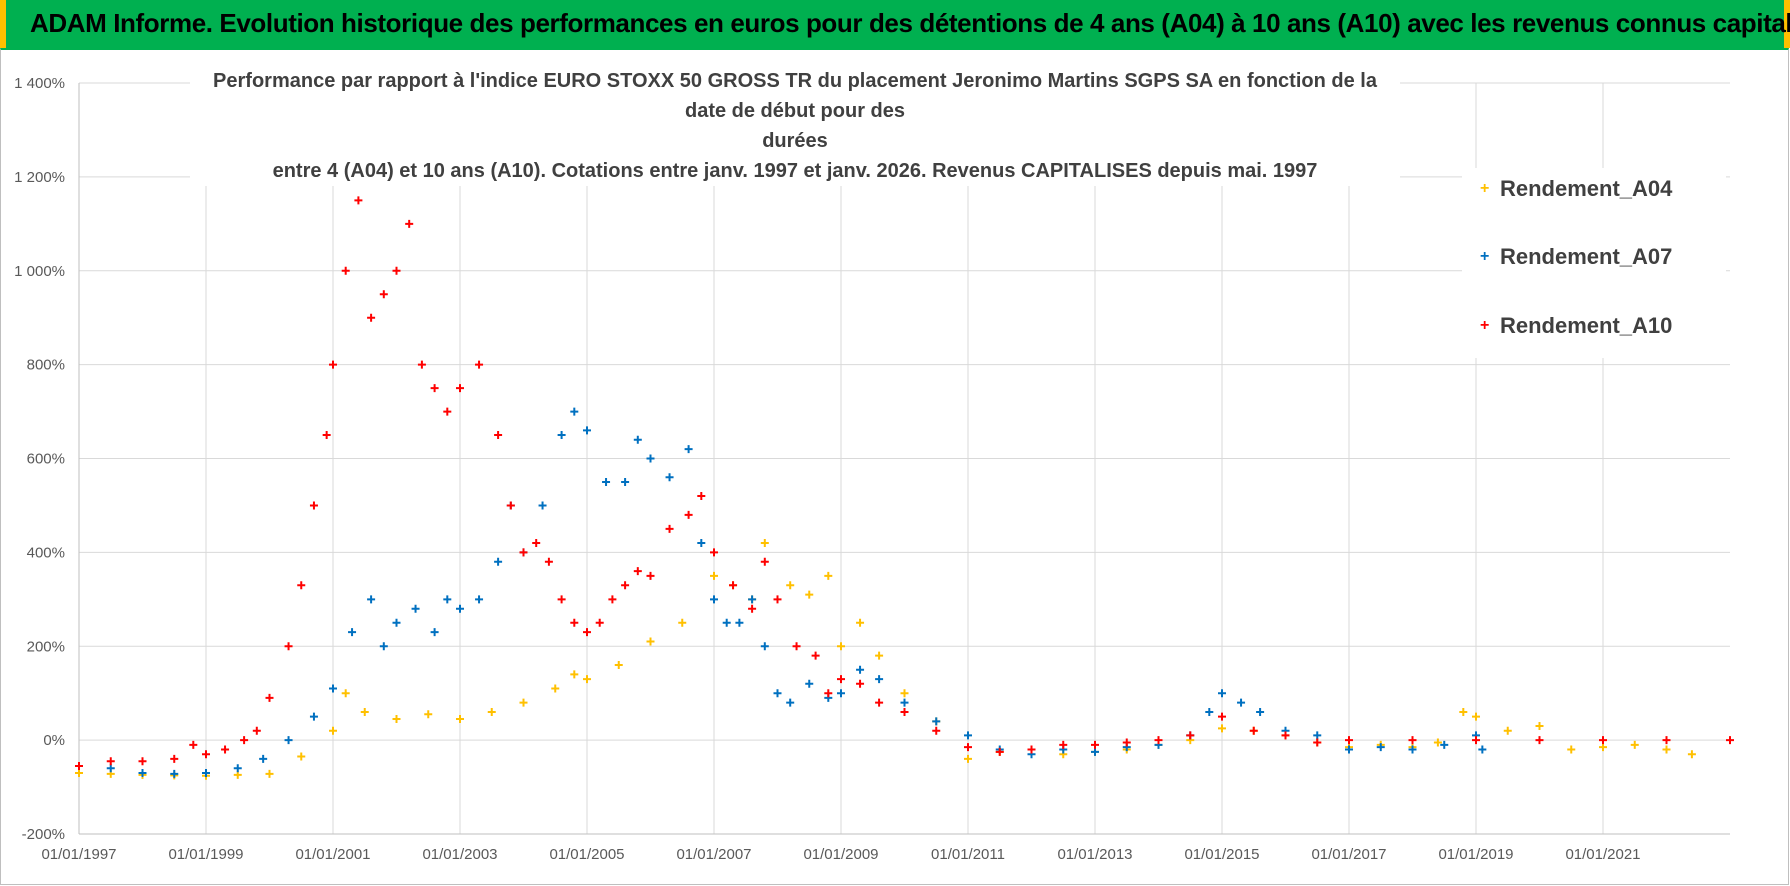  What do you see at coordinates (713, 854) in the screenshot?
I see `x-tick-label: 01/01/2007` at bounding box center [713, 854].